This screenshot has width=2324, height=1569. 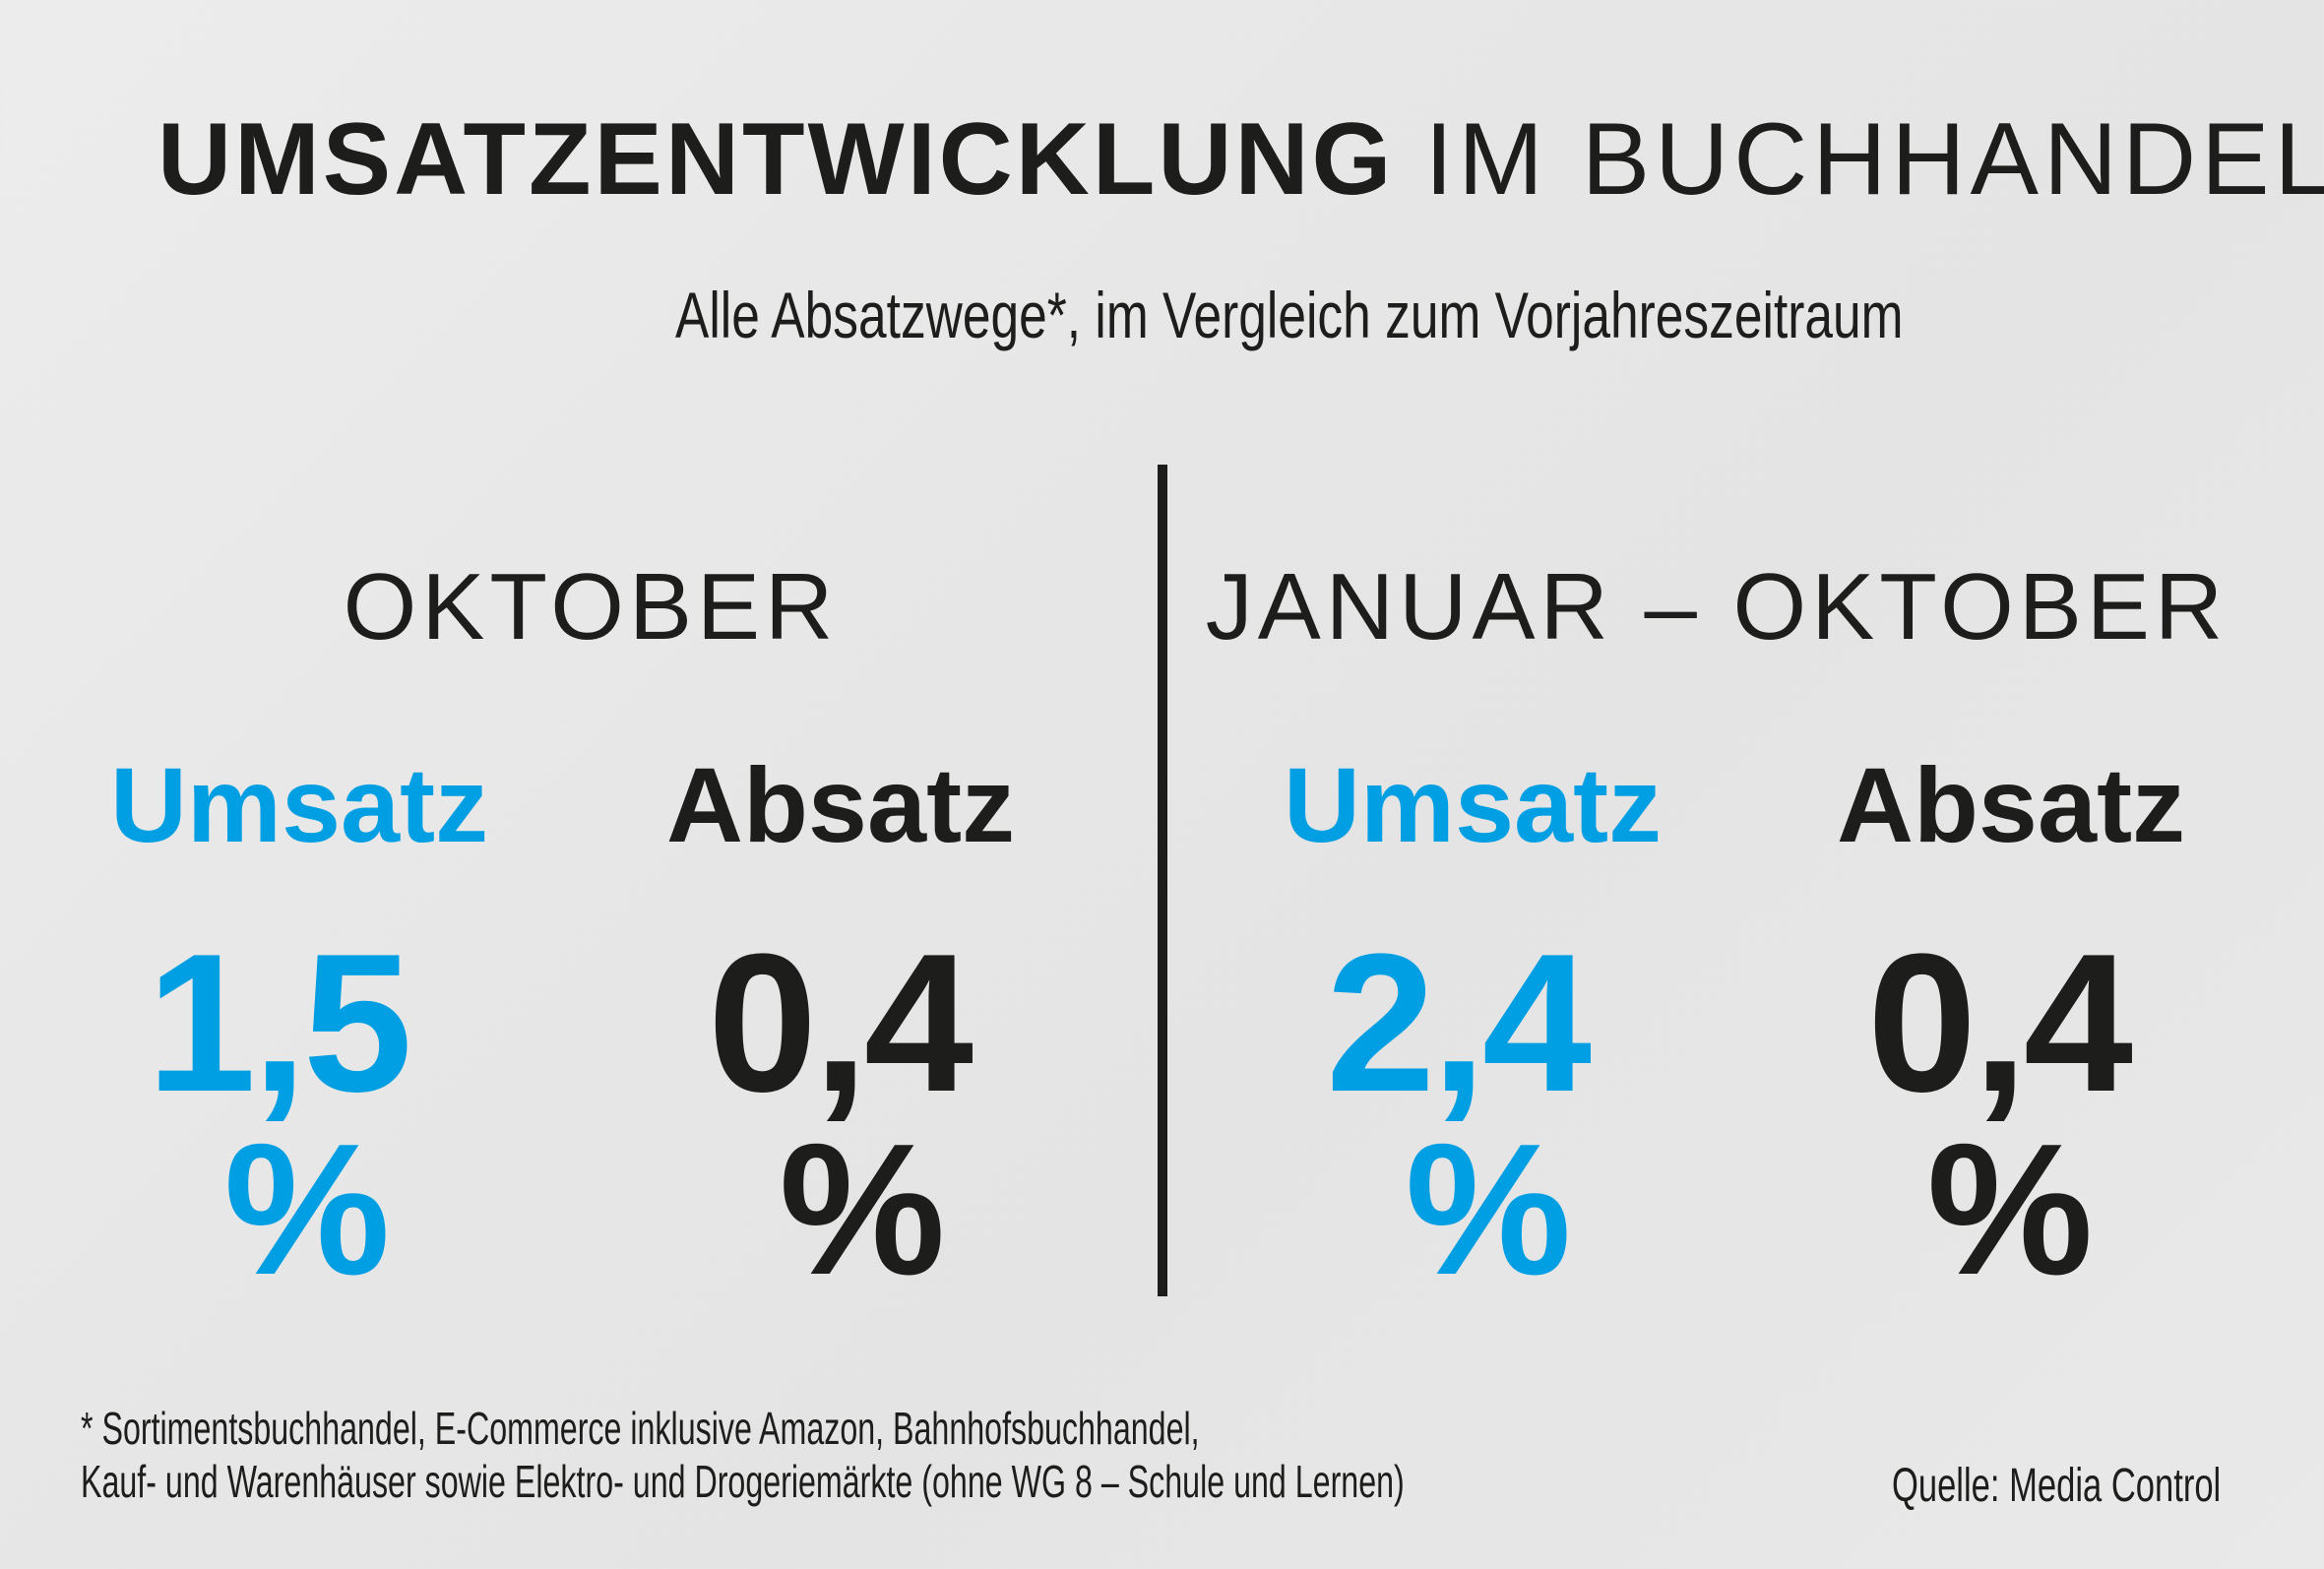 What do you see at coordinates (1162, 880) in the screenshot?
I see `divider` at bounding box center [1162, 880].